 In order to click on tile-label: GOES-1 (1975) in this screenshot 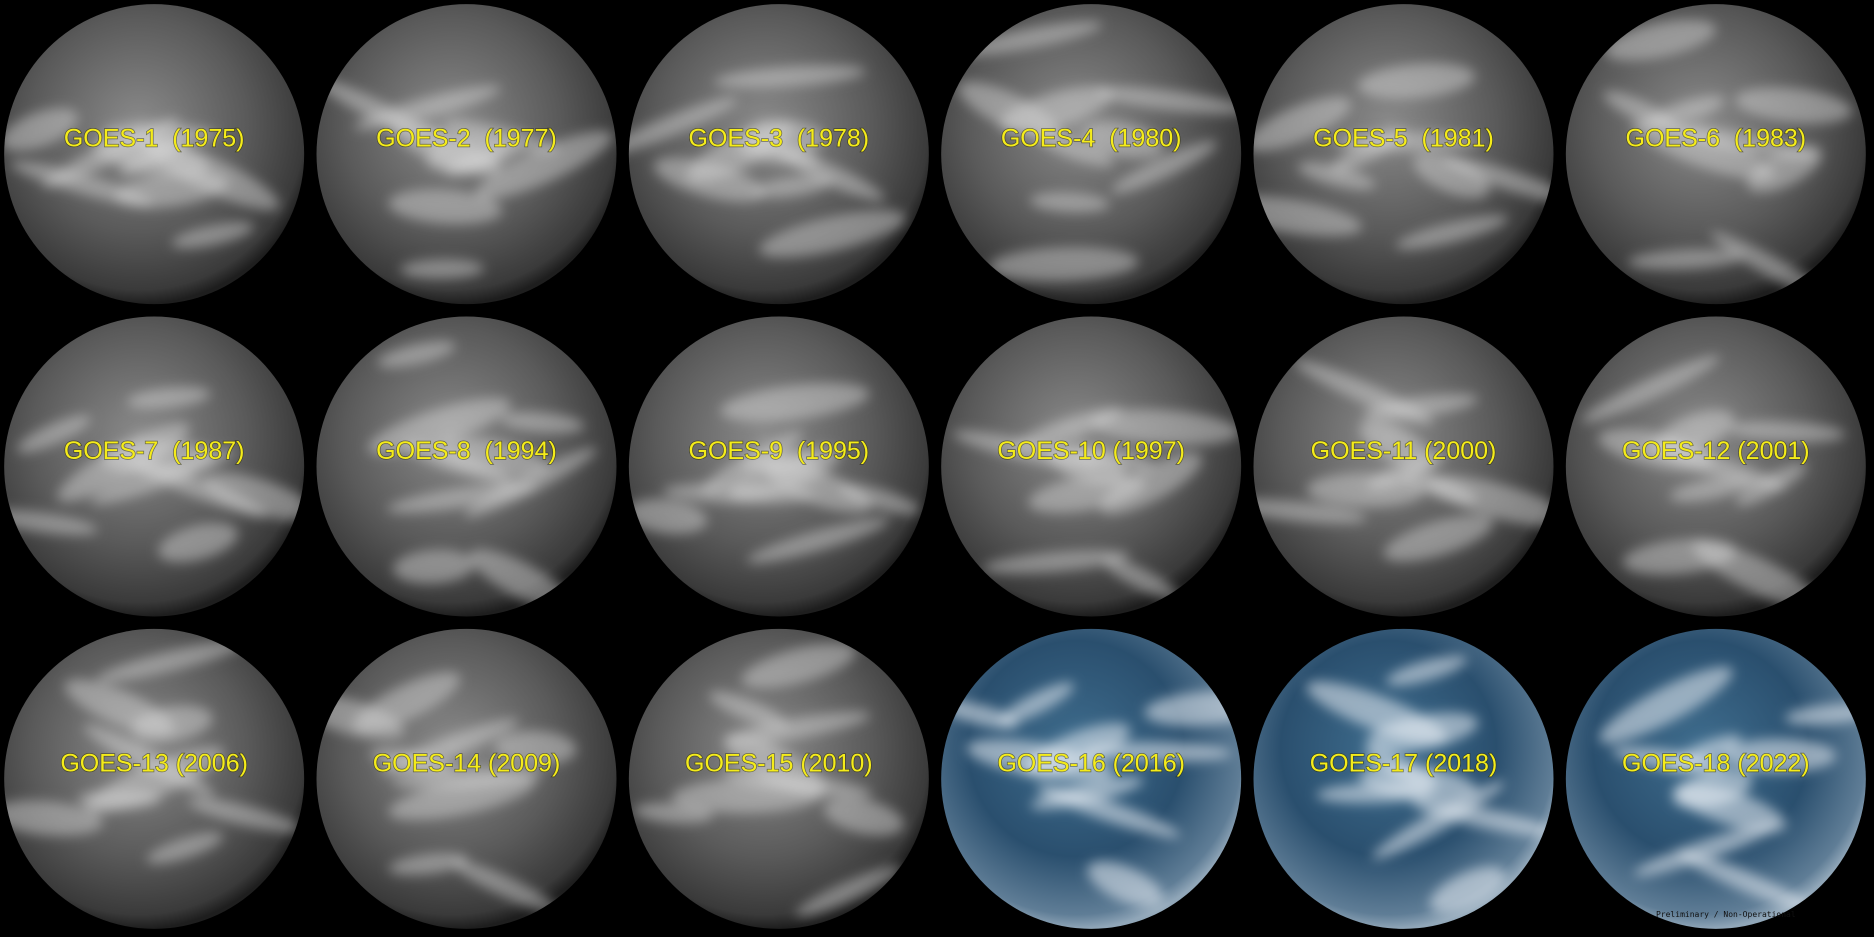, I will do `click(154, 139)`.